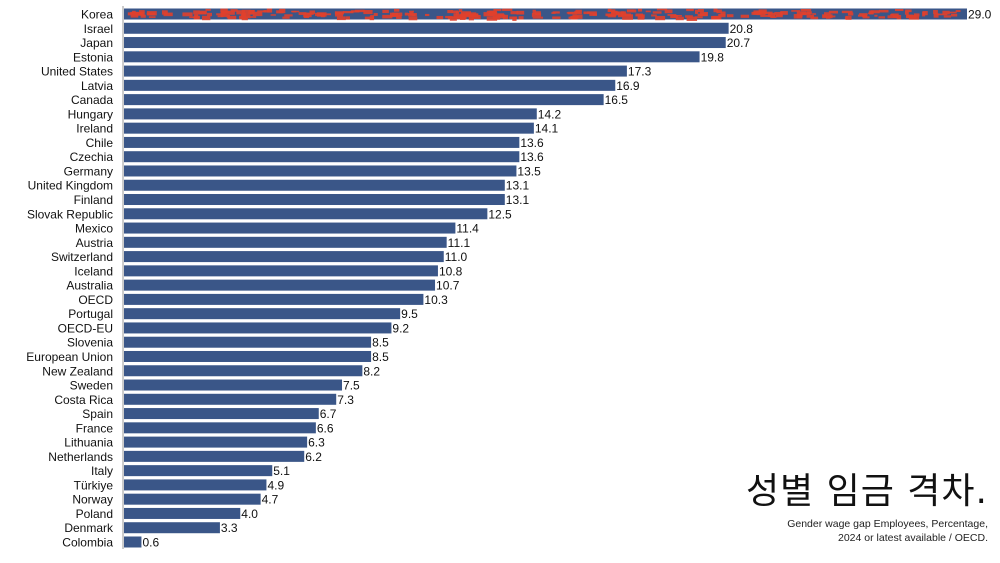 The width and height of the screenshot is (1000, 563). What do you see at coordinates (221, 413) in the screenshot?
I see `bar-spain` at bounding box center [221, 413].